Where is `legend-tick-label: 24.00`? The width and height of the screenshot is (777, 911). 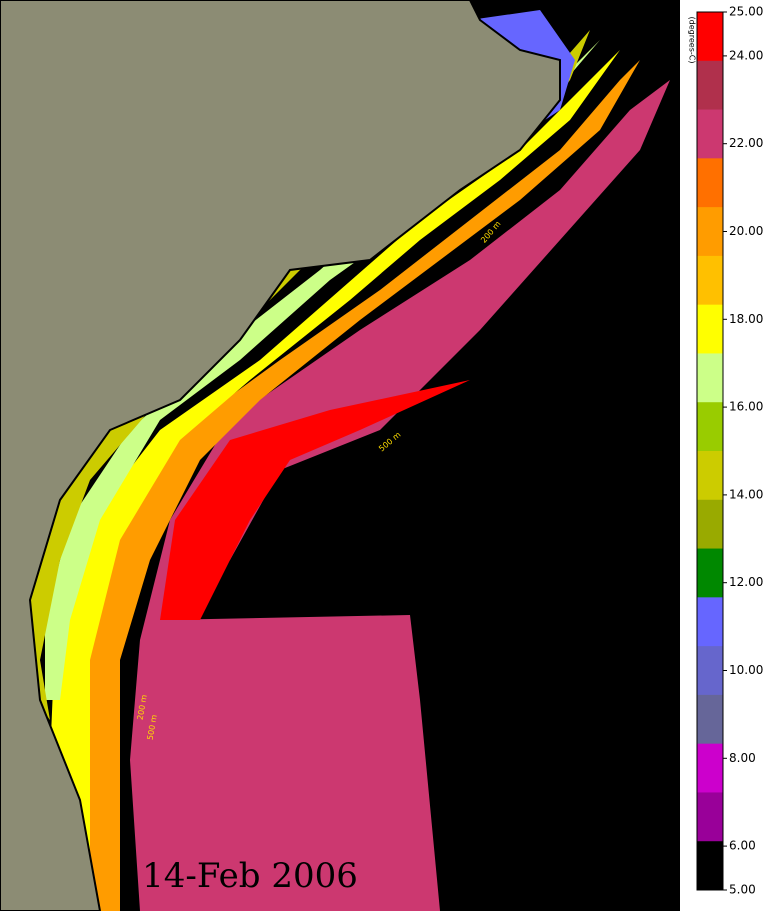
legend-tick-label: 24.00 is located at coordinates (746, 55).